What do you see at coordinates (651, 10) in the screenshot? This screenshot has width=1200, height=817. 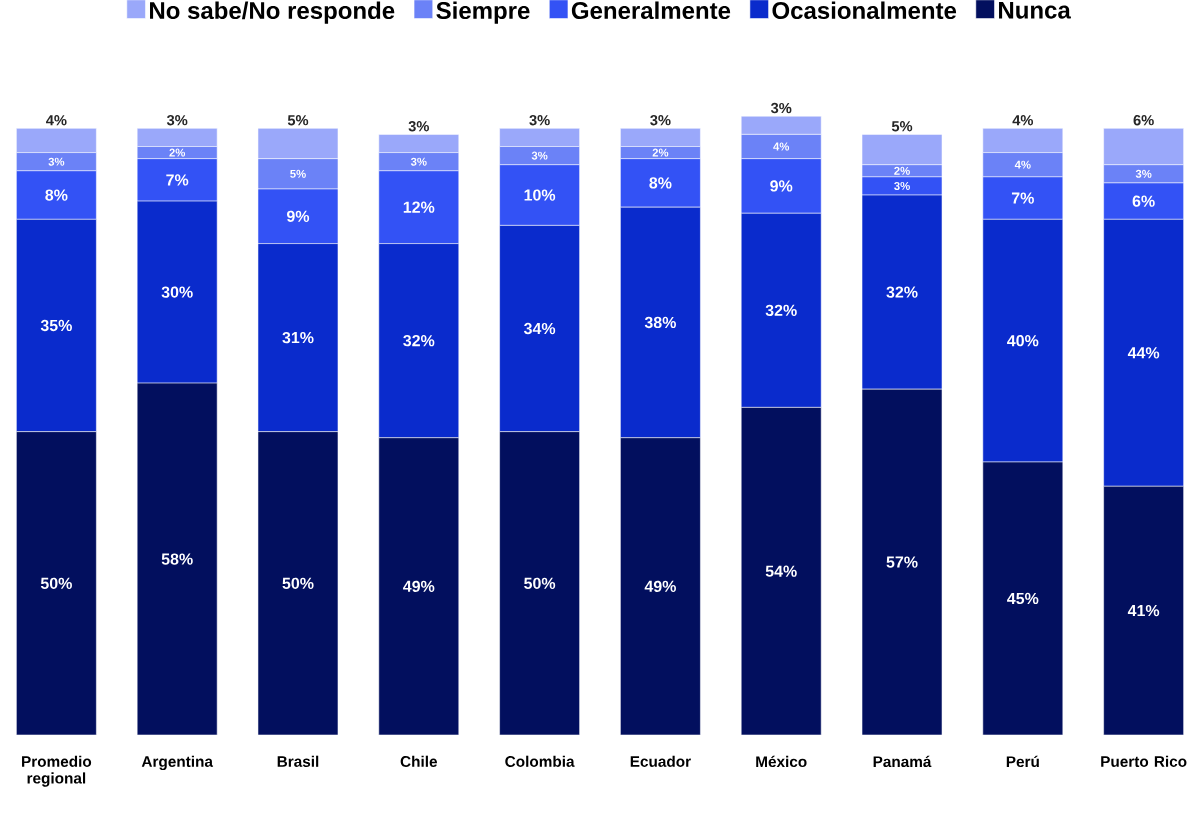 I see `legend-label: Generalmente` at bounding box center [651, 10].